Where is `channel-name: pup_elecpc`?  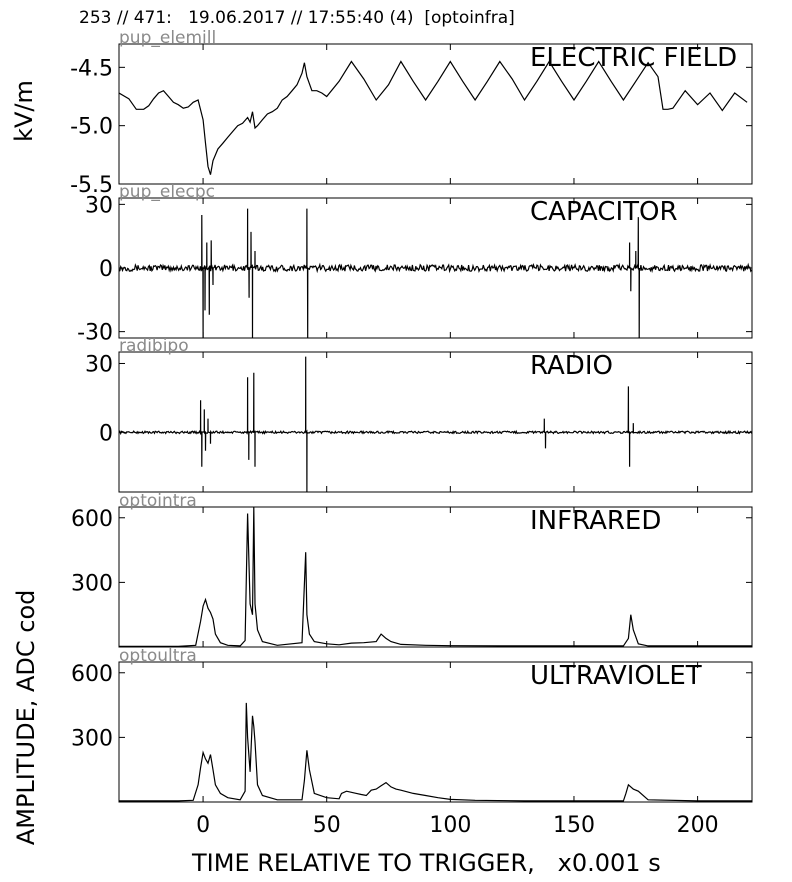
channel-name: pup_elecpc is located at coordinates (167, 192).